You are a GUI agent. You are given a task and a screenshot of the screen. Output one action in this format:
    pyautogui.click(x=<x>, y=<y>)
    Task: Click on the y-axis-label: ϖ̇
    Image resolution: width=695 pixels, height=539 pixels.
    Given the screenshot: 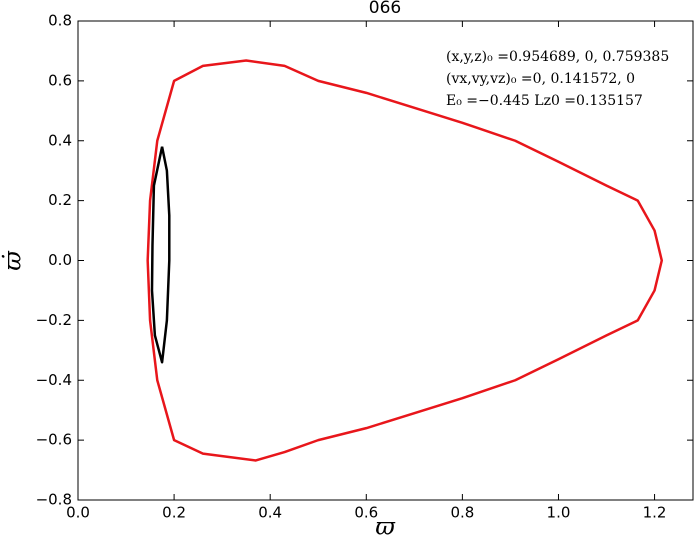 What is the action you would take?
    pyautogui.click(x=13, y=260)
    